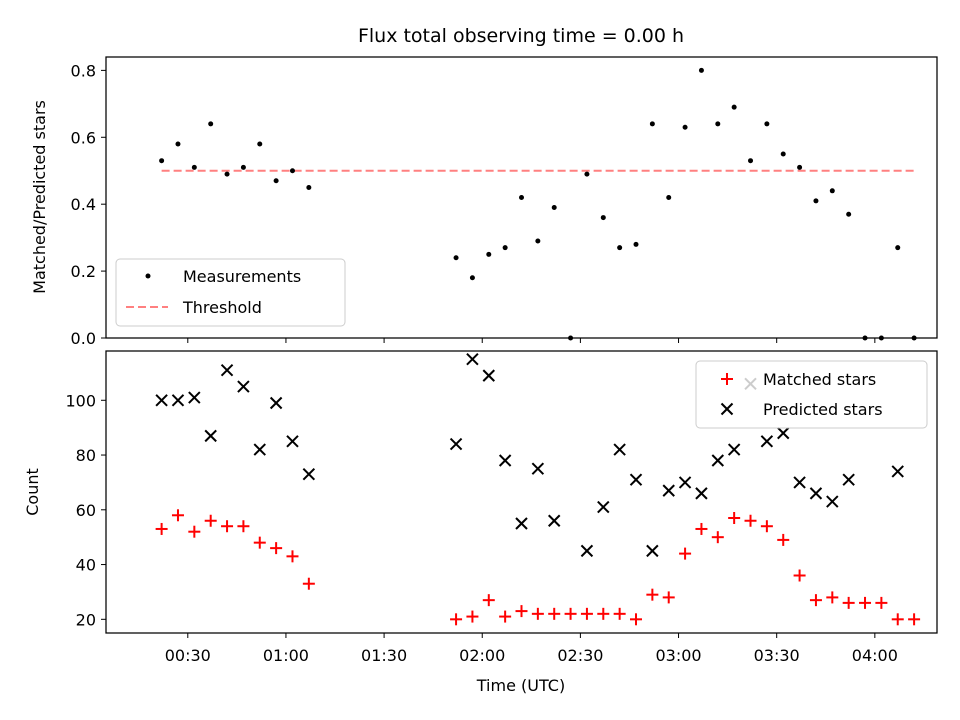 This screenshot has height=720, width=960. I want to click on x-tick-label: 01:00, so click(286, 655).